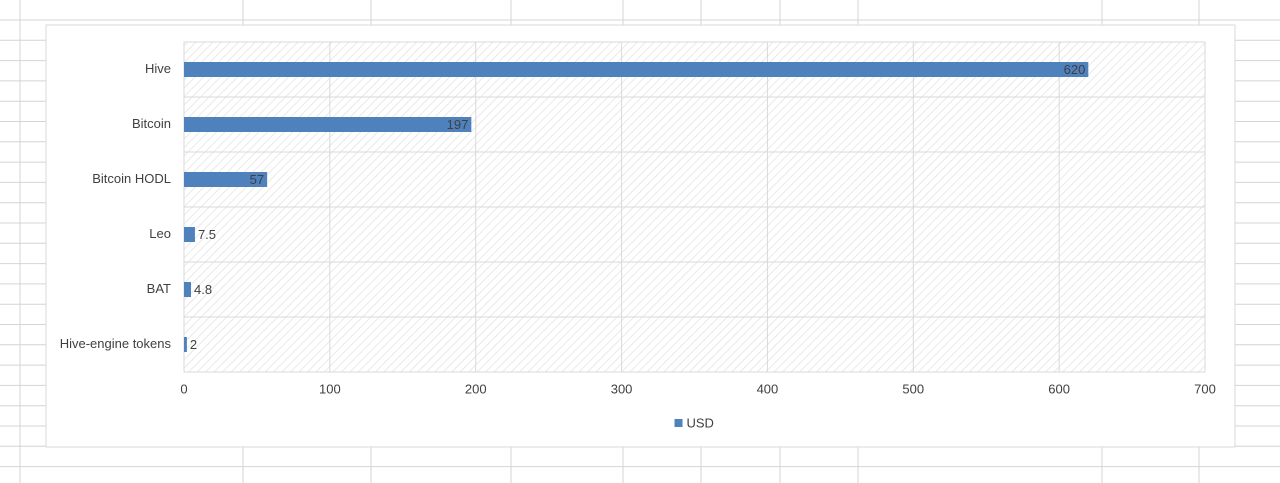  I want to click on legend-label: USD, so click(700, 422).